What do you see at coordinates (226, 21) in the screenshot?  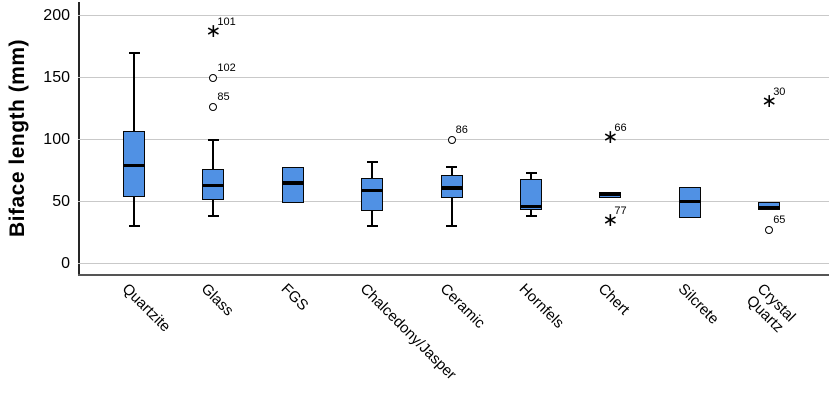 I see `outlier-case-label: 101` at bounding box center [226, 21].